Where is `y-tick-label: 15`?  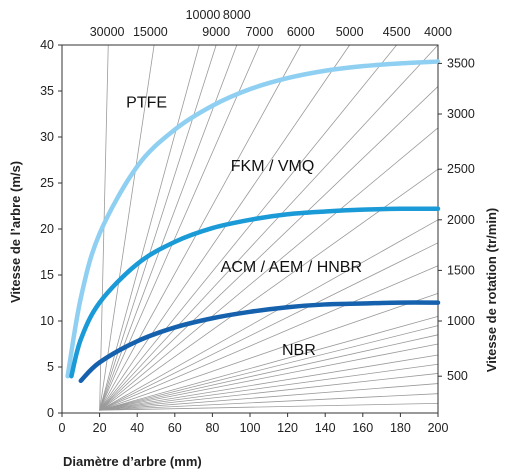
y-tick-label: 15 is located at coordinates (47, 275).